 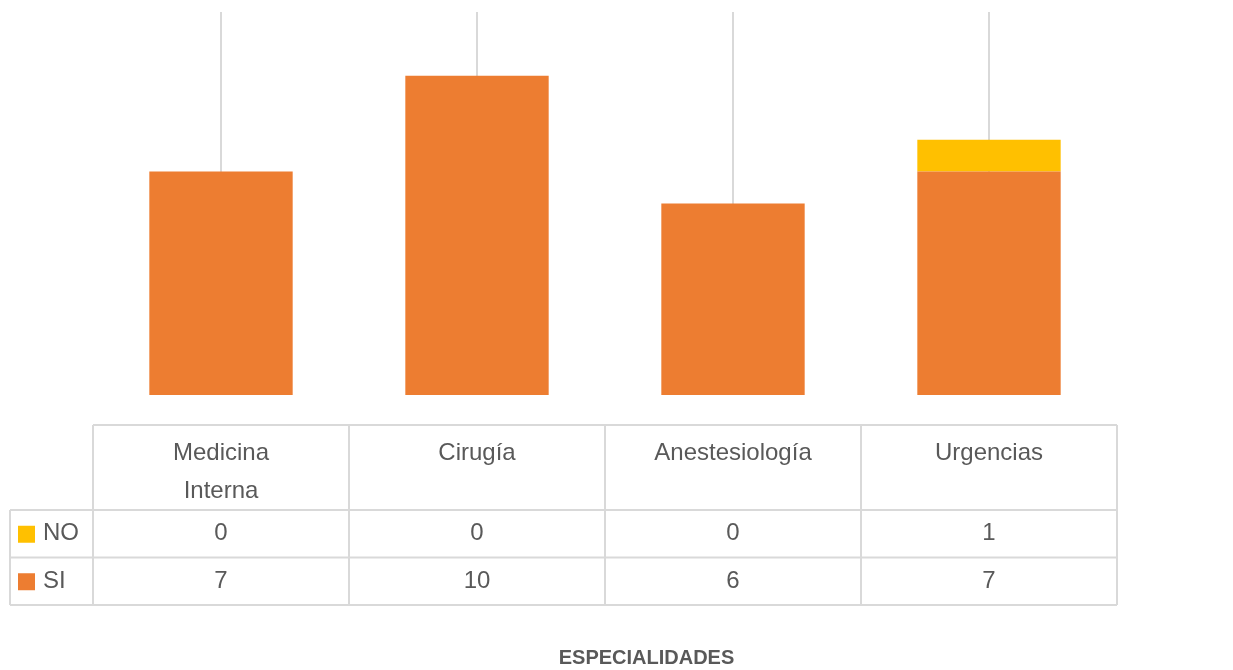 What do you see at coordinates (477, 579) in the screenshot?
I see `data-label: 10` at bounding box center [477, 579].